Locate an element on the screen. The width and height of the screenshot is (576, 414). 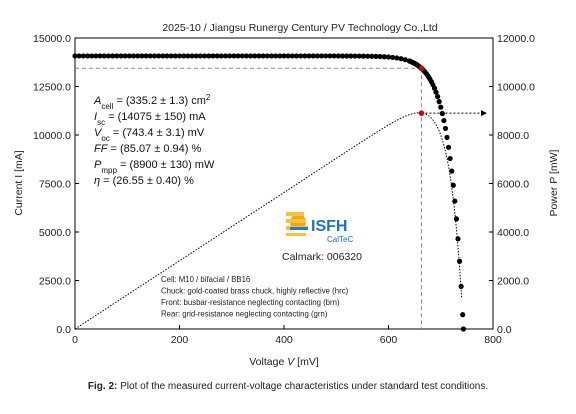
sun-icon is located at coordinates (297, 224).